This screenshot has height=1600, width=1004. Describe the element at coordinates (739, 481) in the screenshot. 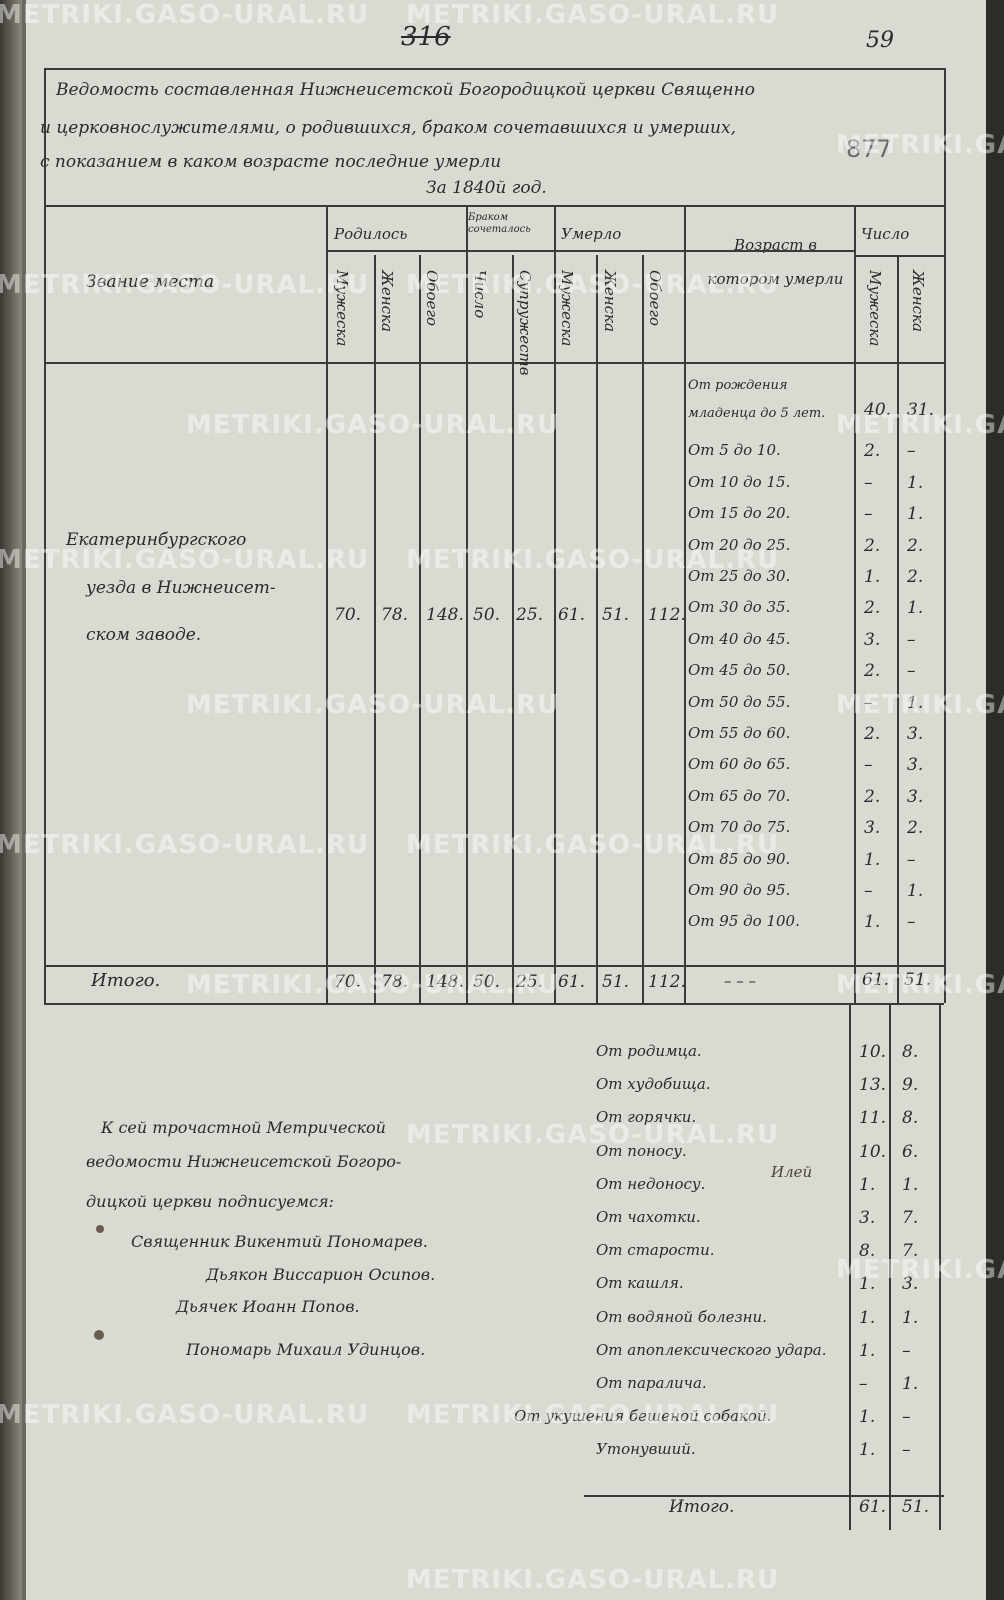

I see `age-group-label: От 10 до 15.` at that location.